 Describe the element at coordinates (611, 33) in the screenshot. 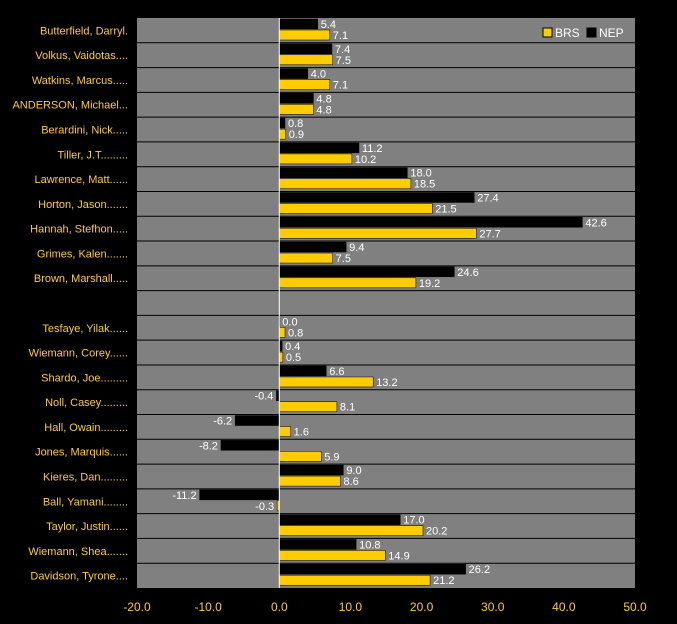

I see `legend-label-nep: NEP` at that location.